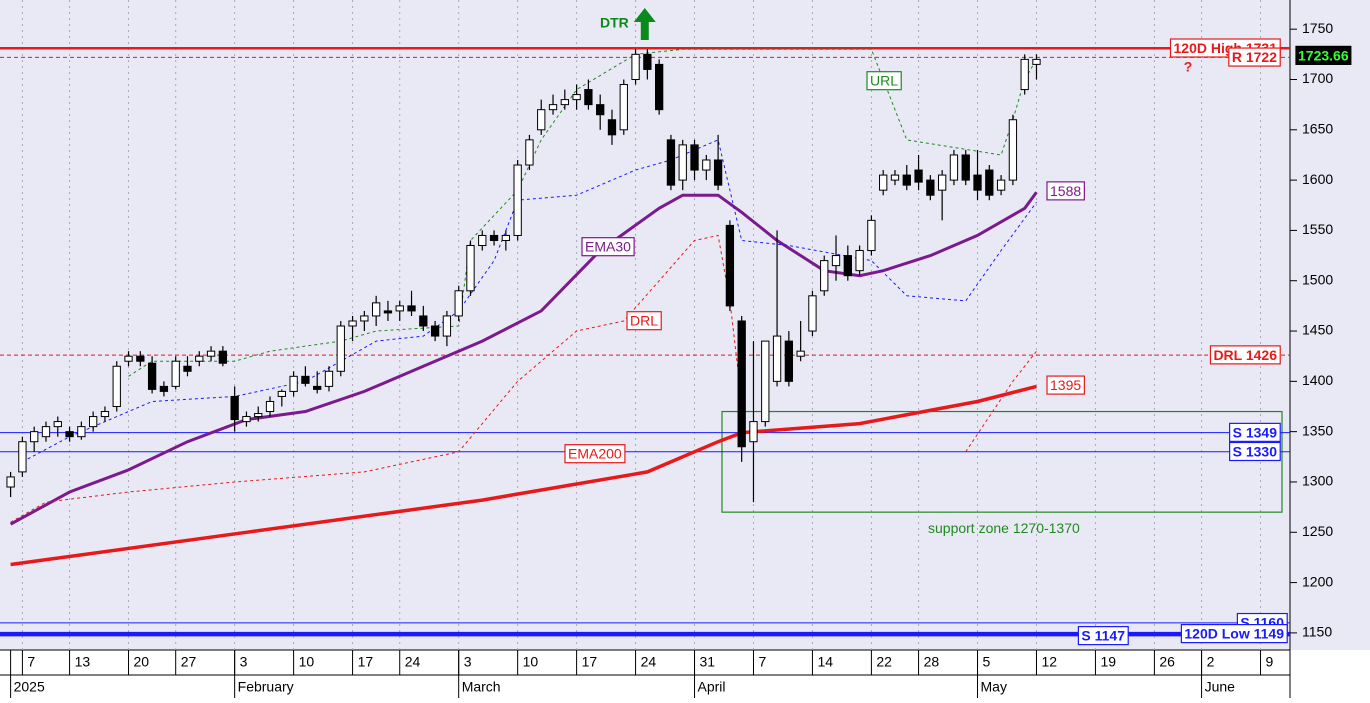  I want to click on x-tick-label: 26, so click(1167, 662).